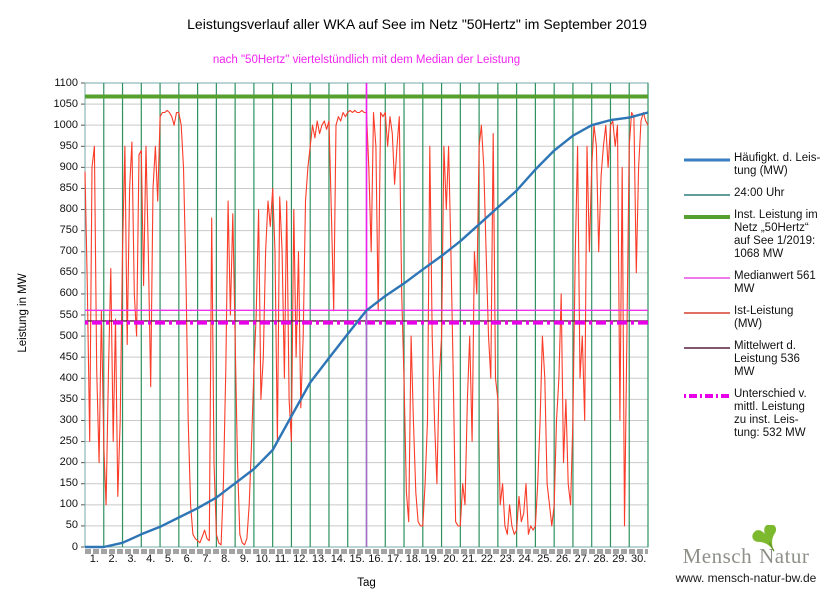 The image size is (834, 600). I want to click on y-tick-label: 800, so click(68, 209).